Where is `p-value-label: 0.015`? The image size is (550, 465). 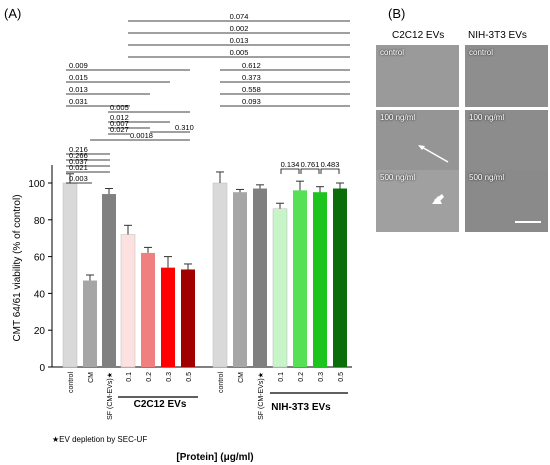
p-value-label: 0.015 is located at coordinates (78, 77).